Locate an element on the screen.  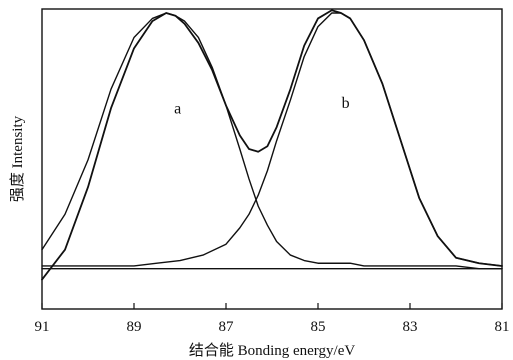
x-ticks: 91 89 87 85 83 81 is located at coordinates (272, 319).